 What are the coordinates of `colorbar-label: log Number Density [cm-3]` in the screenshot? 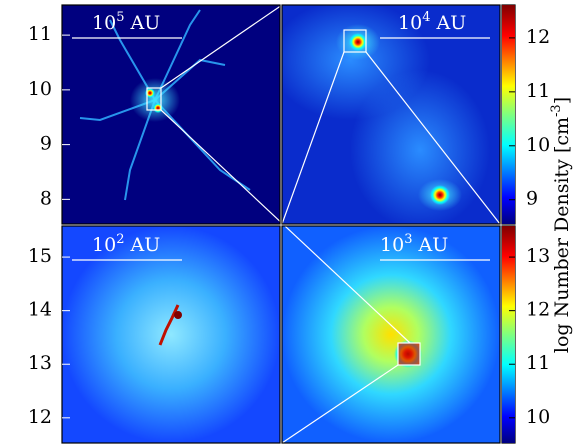 It's located at (561, 225).